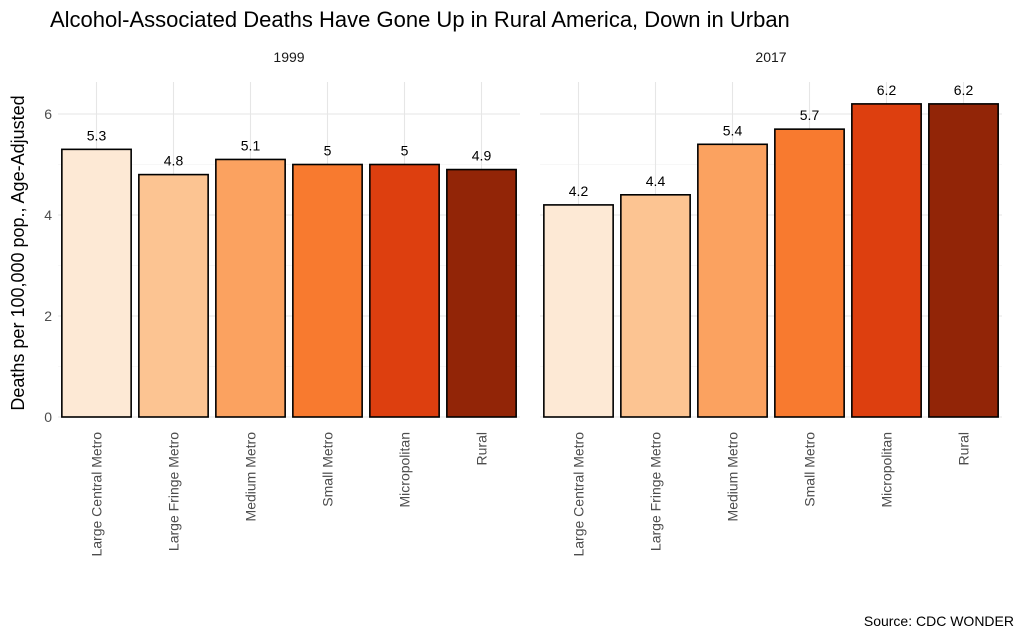 This screenshot has height=640, width=1024. Describe the element at coordinates (97, 135) in the screenshot. I see `data-label: 5.3` at that location.